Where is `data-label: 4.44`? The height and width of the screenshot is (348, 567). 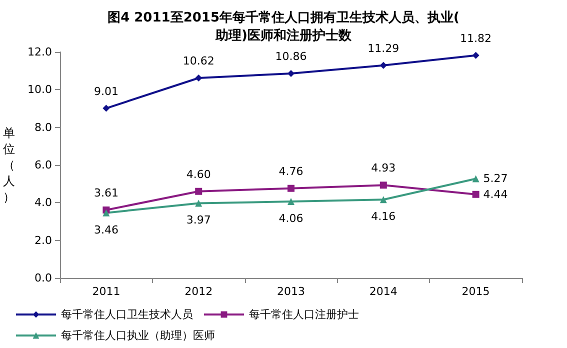
data-label: 4.44 is located at coordinates (495, 194).